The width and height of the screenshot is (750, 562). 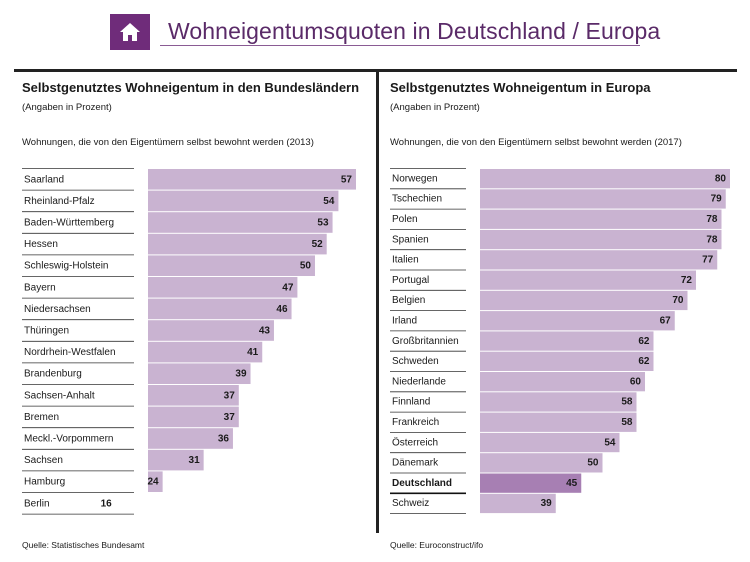 I want to click on category-label: Baden-Württemberg, so click(x=69, y=222).